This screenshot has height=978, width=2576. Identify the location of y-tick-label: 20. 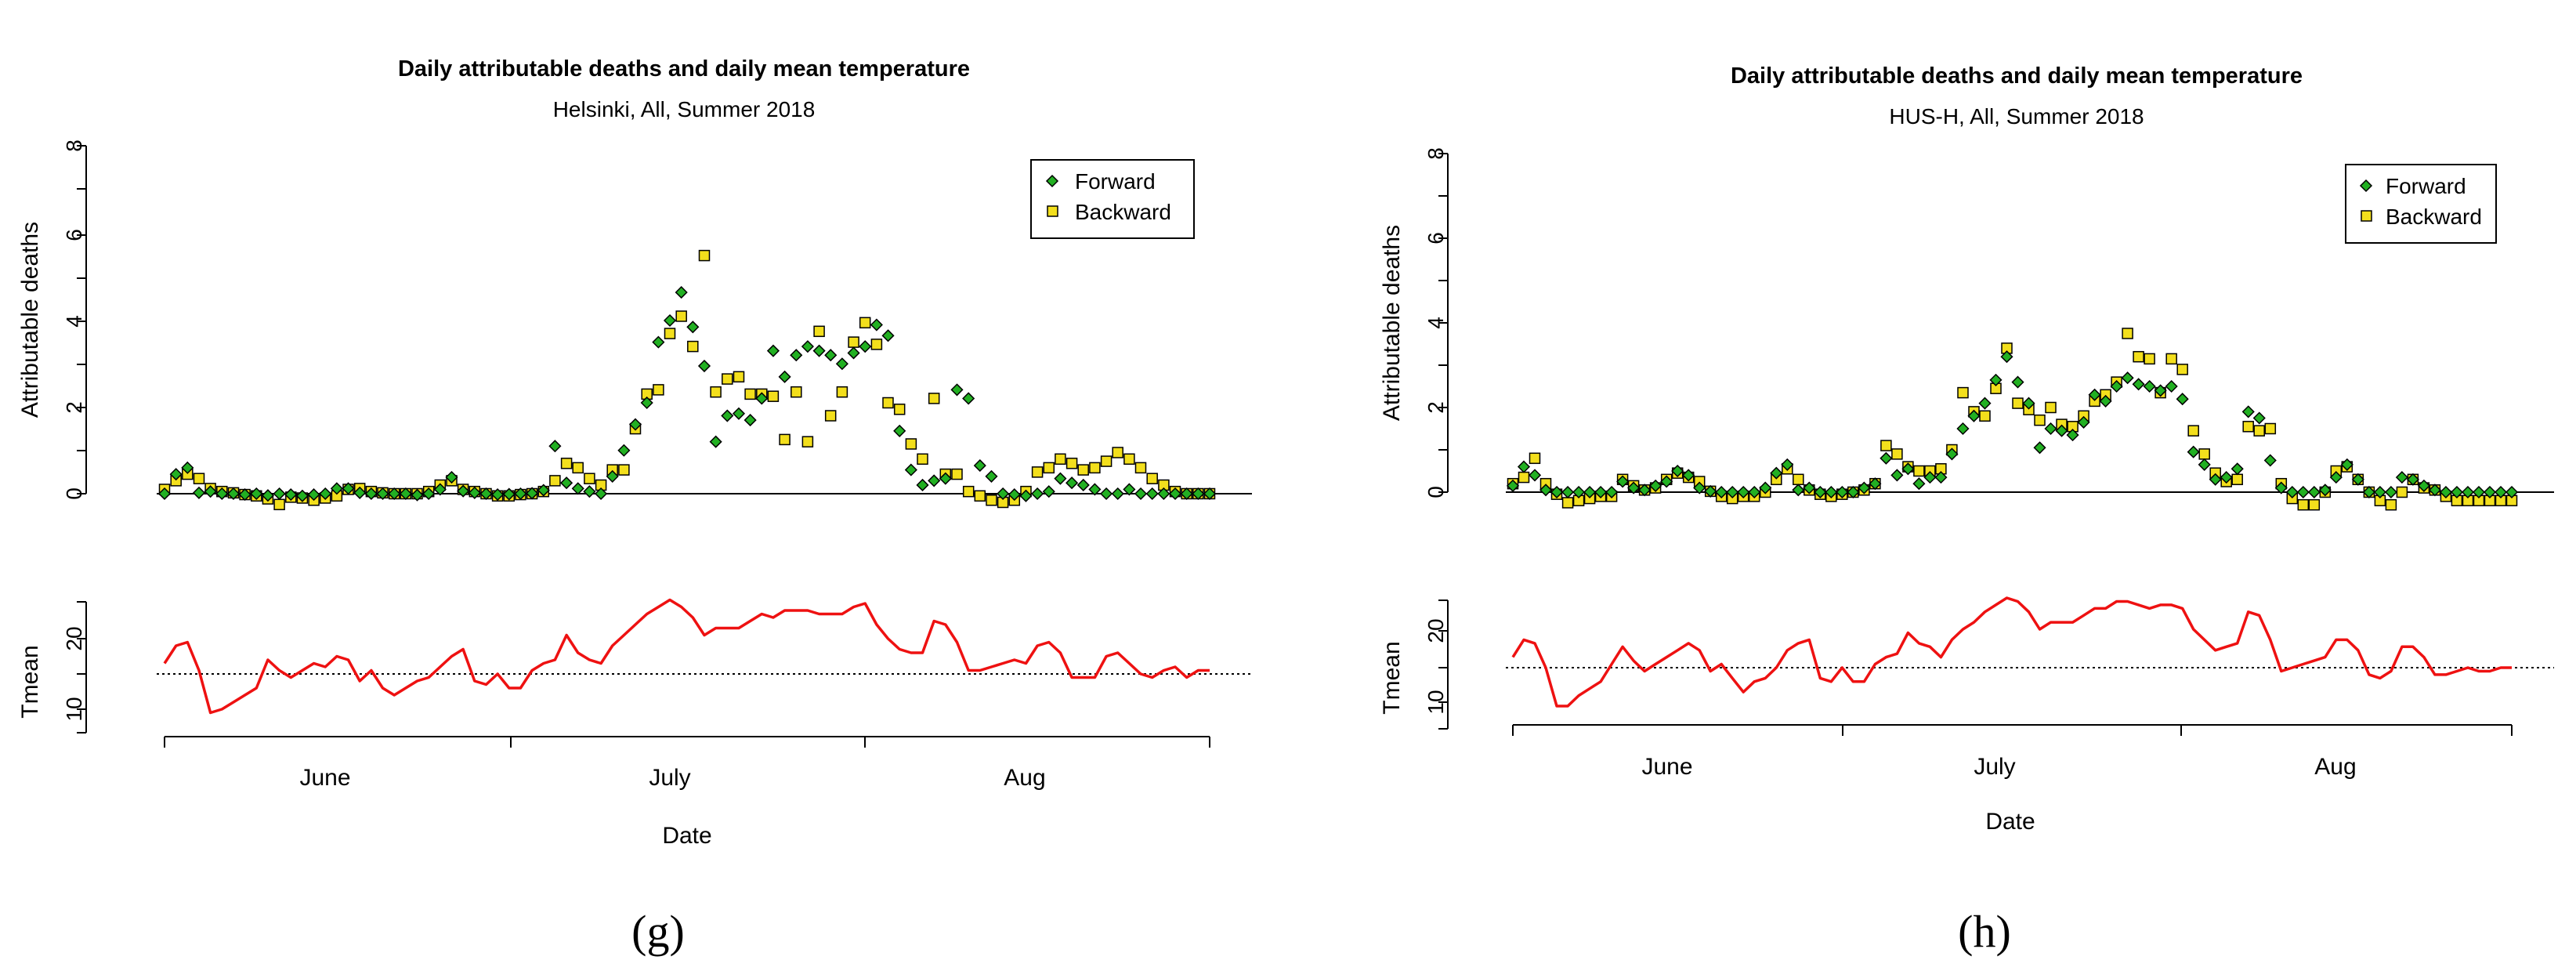
(74, 638).